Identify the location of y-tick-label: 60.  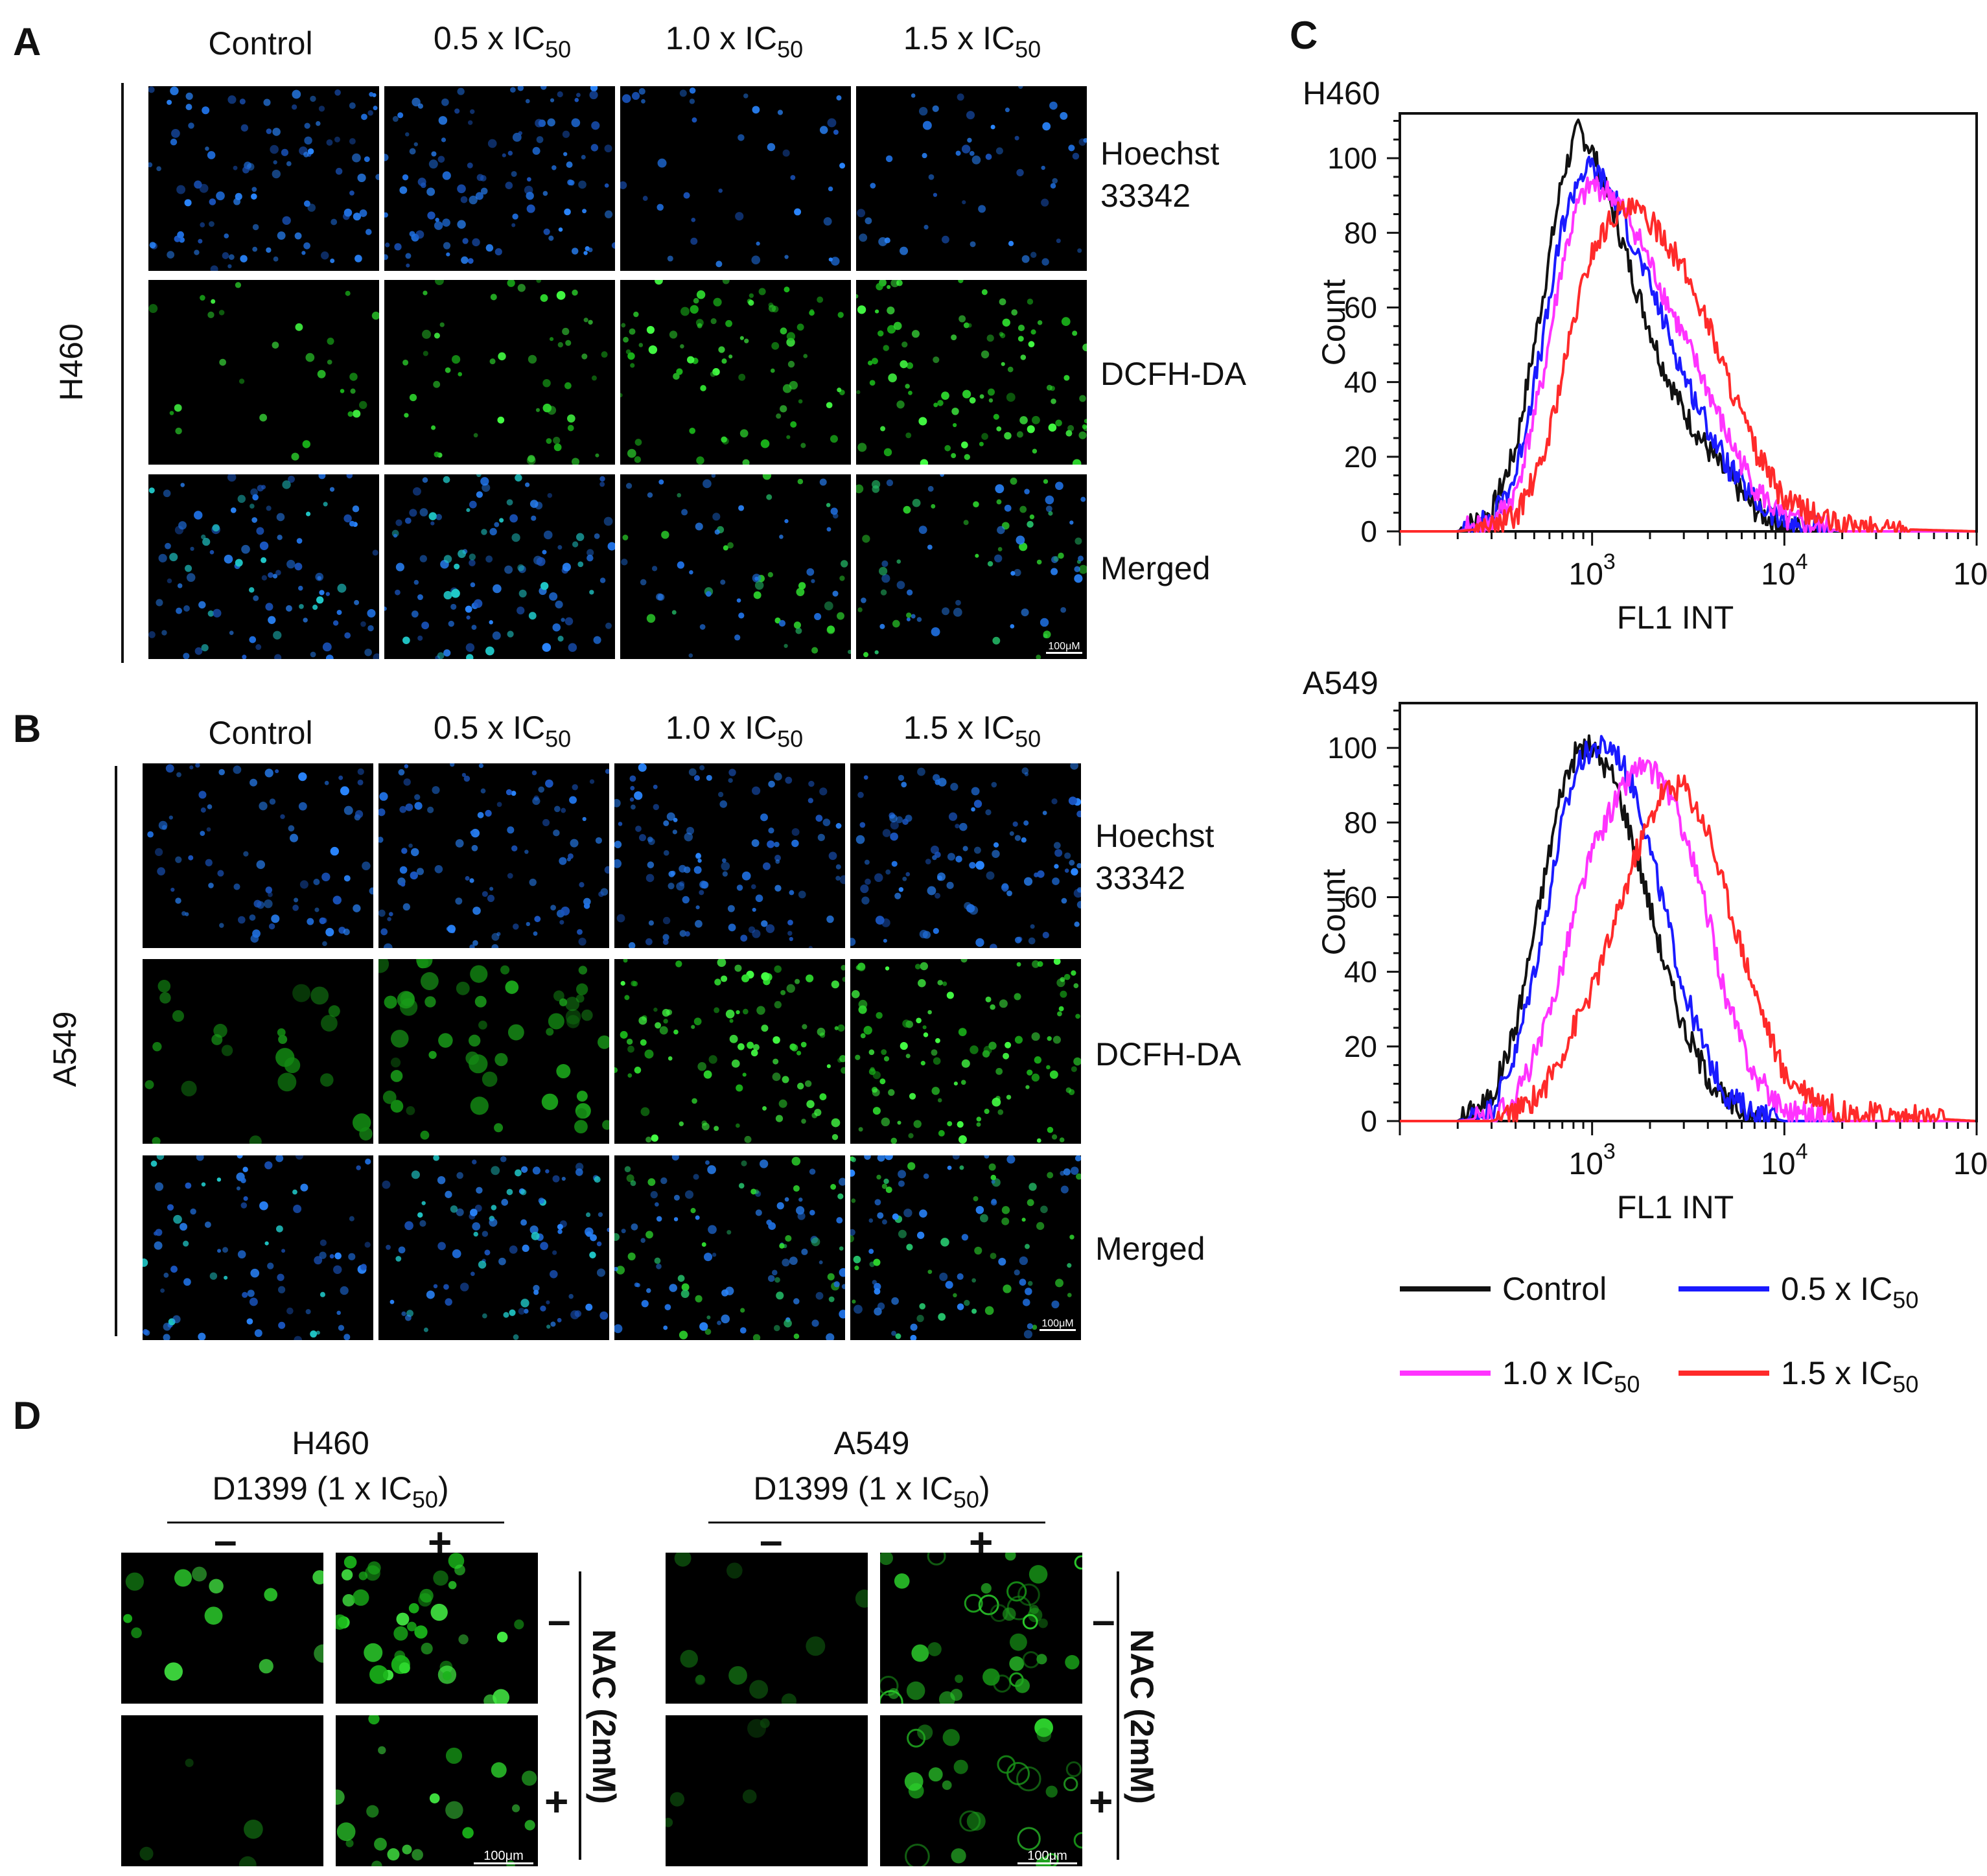
(1360, 897).